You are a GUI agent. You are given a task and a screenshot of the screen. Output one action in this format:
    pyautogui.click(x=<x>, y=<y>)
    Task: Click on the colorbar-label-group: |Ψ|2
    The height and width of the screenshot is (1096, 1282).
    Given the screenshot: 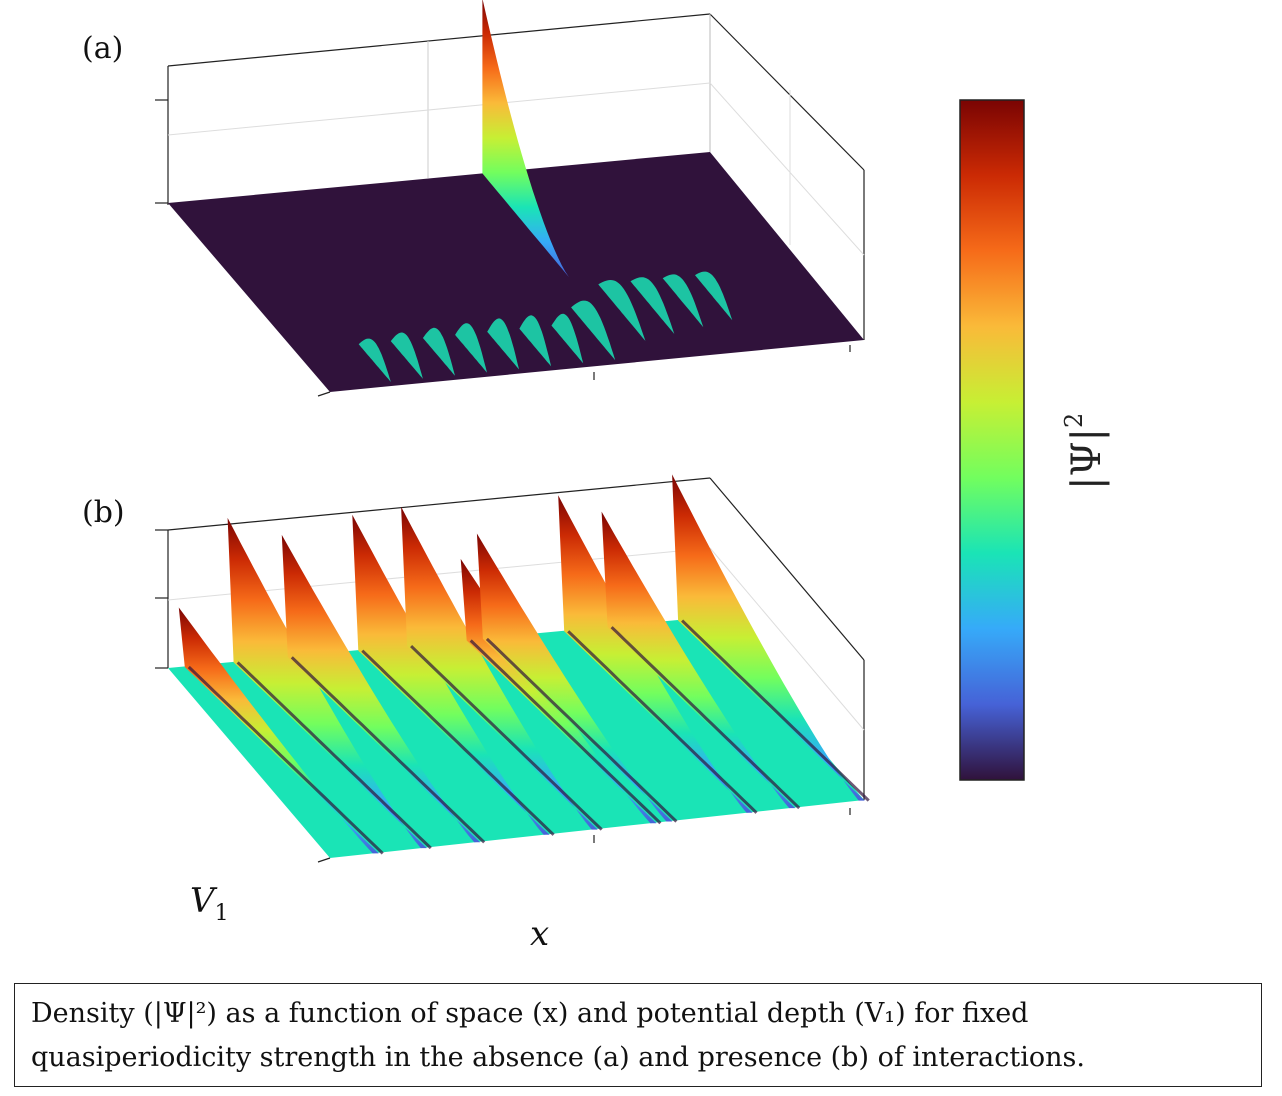 What is the action you would take?
    pyautogui.click(x=1085, y=451)
    